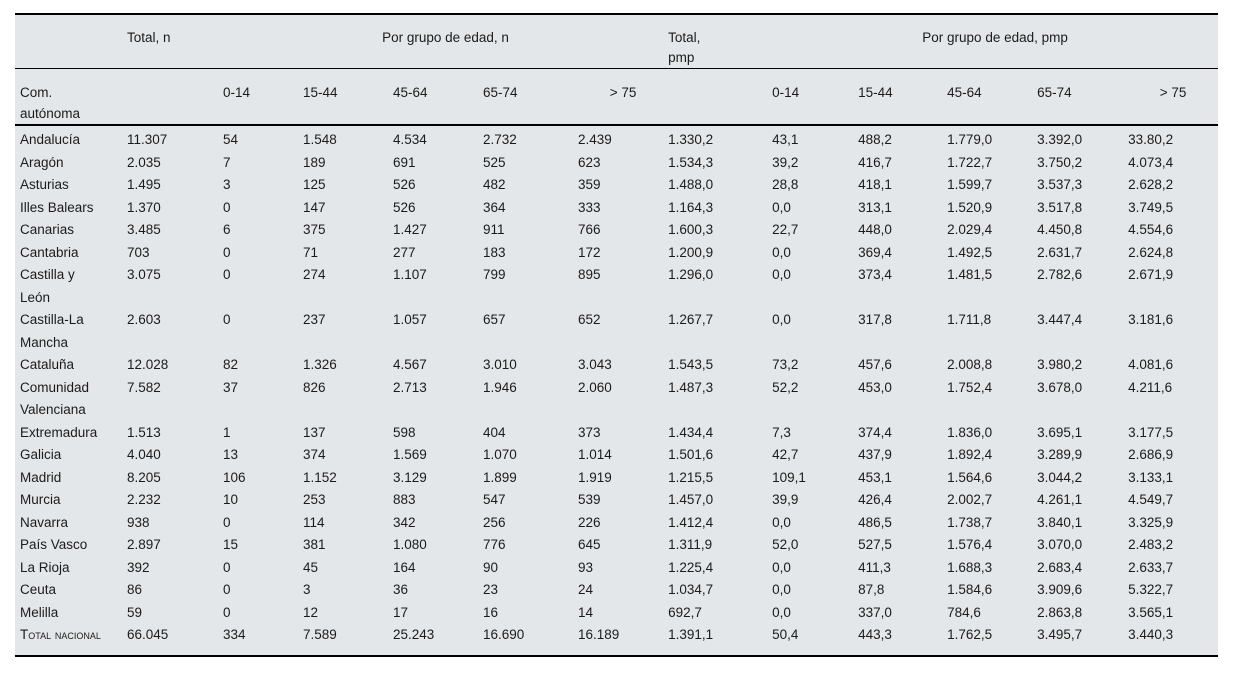 This screenshot has height=689, width=1233. What do you see at coordinates (410, 229) in the screenshot?
I see `table-cell: 1.427` at bounding box center [410, 229].